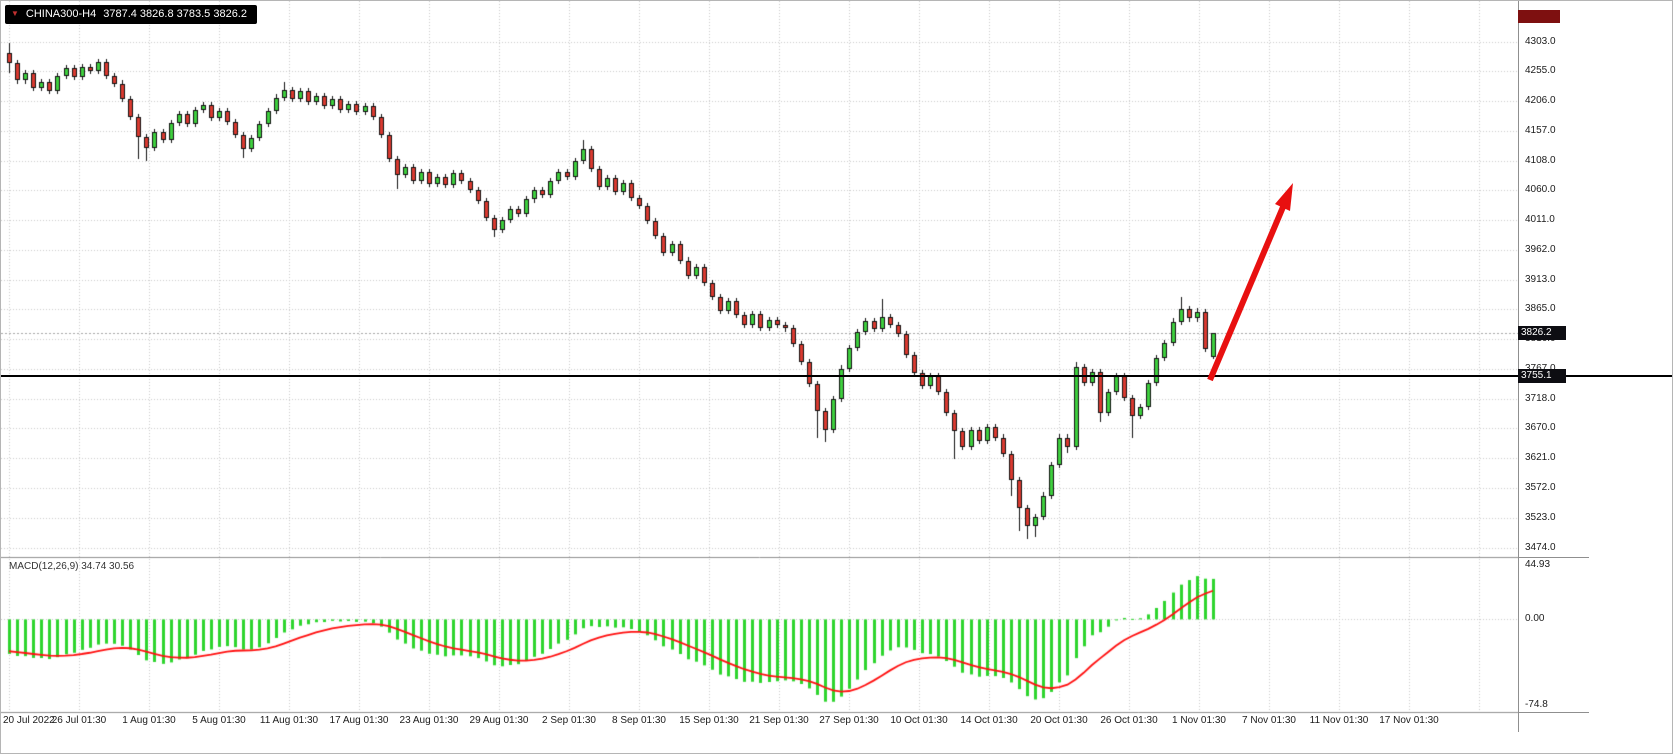 This screenshot has width=1673, height=754. I want to click on time-axis-label: 20 Oct 01:30, so click(1059, 720).